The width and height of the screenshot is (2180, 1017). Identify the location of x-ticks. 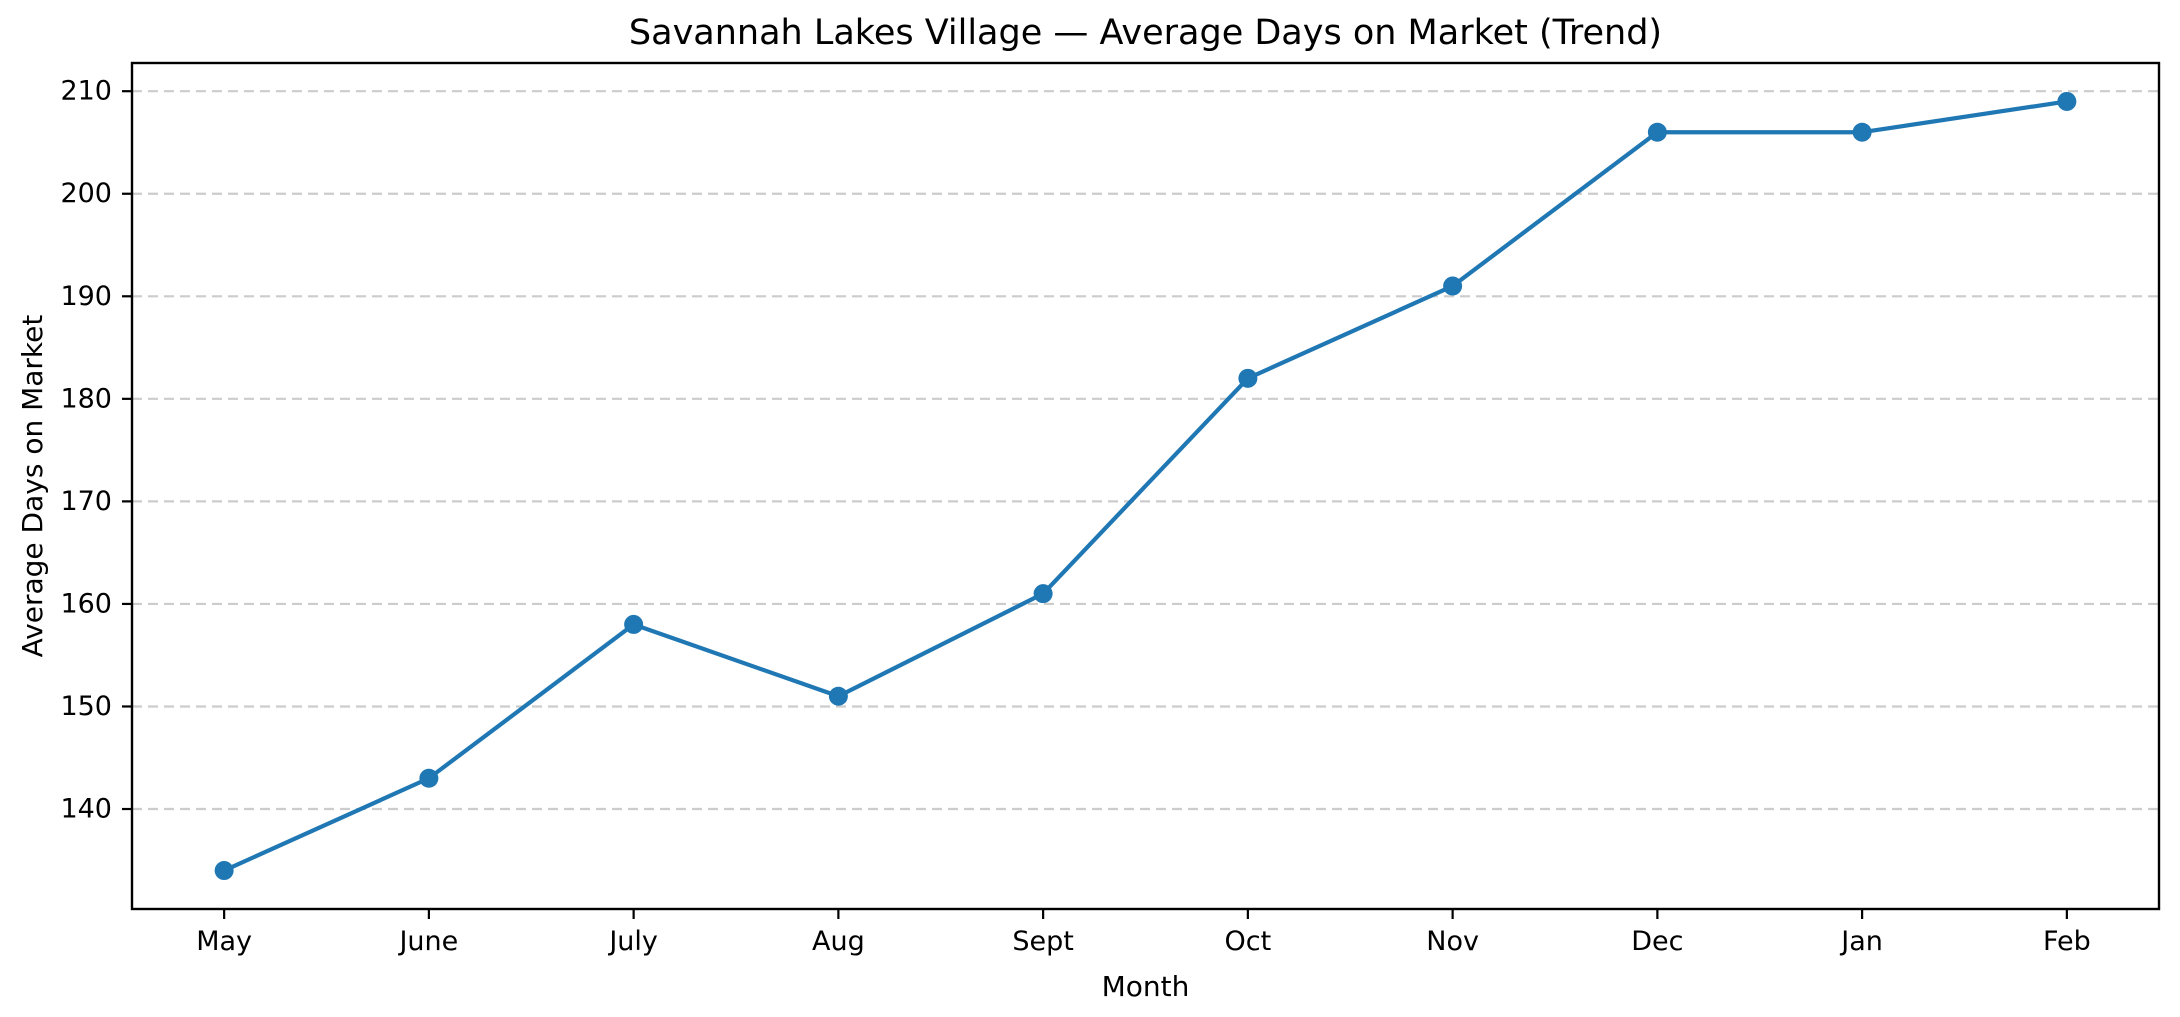
(1145, 914).